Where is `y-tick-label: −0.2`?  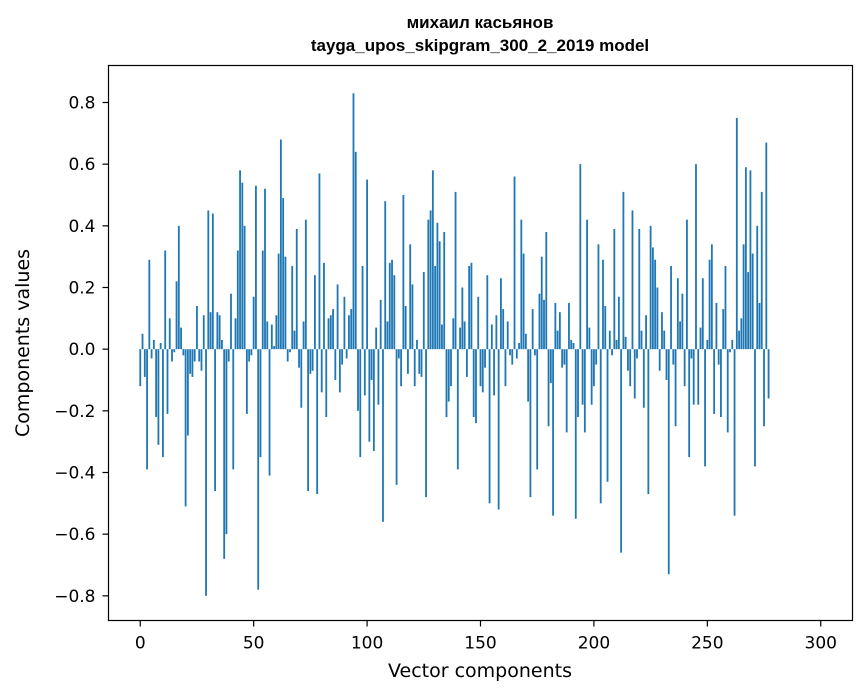 y-tick-label: −0.2 is located at coordinates (74, 412).